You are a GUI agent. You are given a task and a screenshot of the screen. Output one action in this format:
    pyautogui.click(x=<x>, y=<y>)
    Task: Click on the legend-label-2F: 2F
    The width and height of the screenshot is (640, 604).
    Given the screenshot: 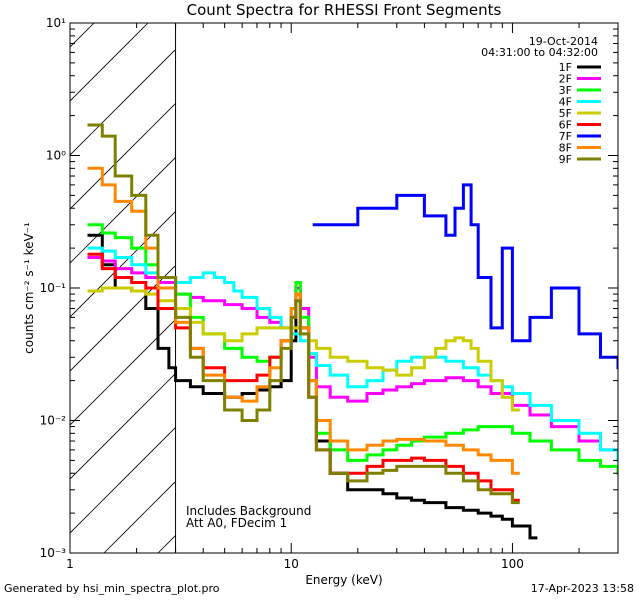 What is the action you would take?
    pyautogui.click(x=565, y=79)
    